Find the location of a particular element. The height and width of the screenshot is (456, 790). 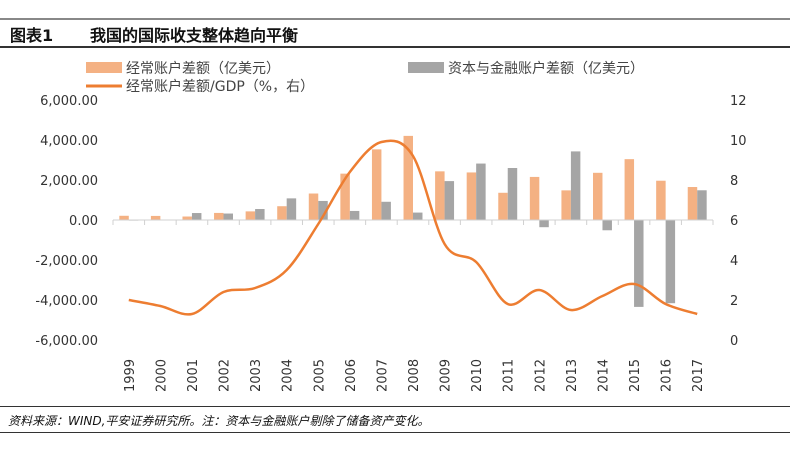

footer-rule-bottom is located at coordinates (395, 432).